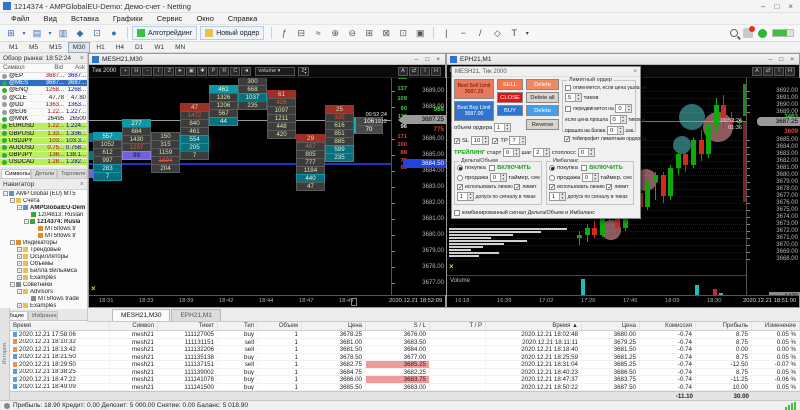  Describe the element at coordinates (668, 326) in the screenshot. I see `toolbox-column-10: Комиссия` at that location.